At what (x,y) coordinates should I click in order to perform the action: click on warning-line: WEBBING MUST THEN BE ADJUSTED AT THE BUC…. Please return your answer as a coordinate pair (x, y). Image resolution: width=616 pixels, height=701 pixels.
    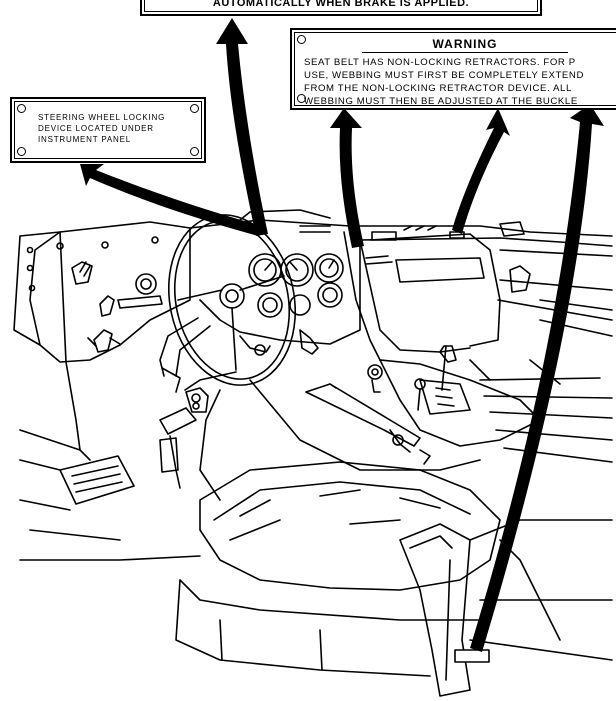
    Looking at the image, I should click on (441, 101).